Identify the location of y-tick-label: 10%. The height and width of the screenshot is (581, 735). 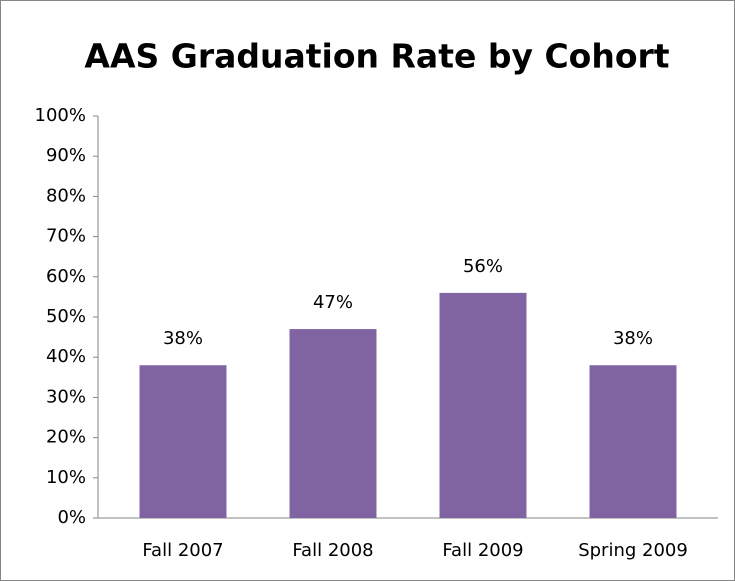
(66, 477).